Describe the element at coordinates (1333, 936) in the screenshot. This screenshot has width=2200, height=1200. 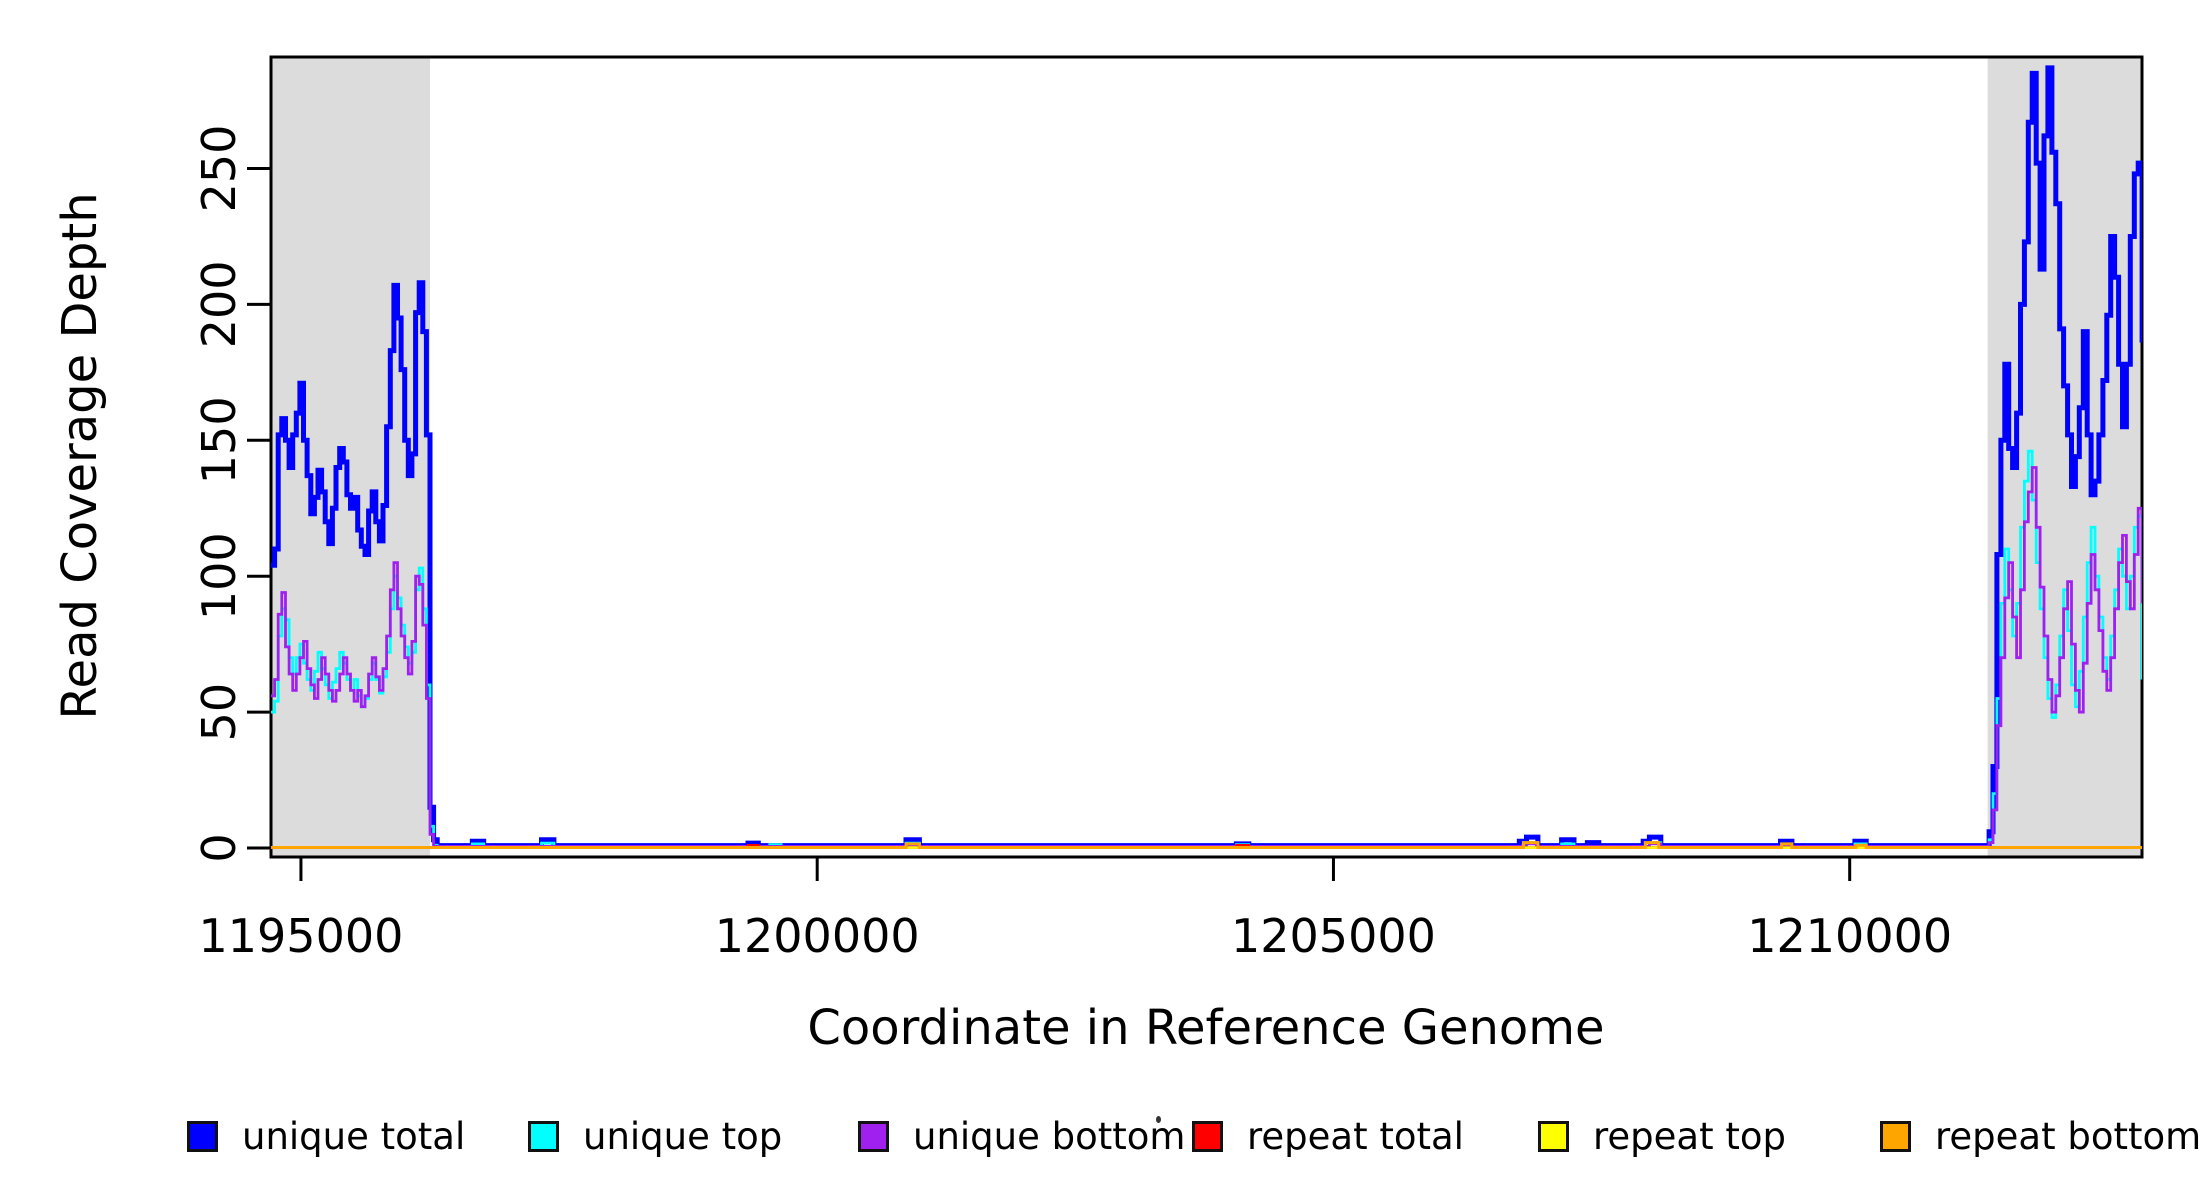
I see `x-tick-label: 1205000` at that location.